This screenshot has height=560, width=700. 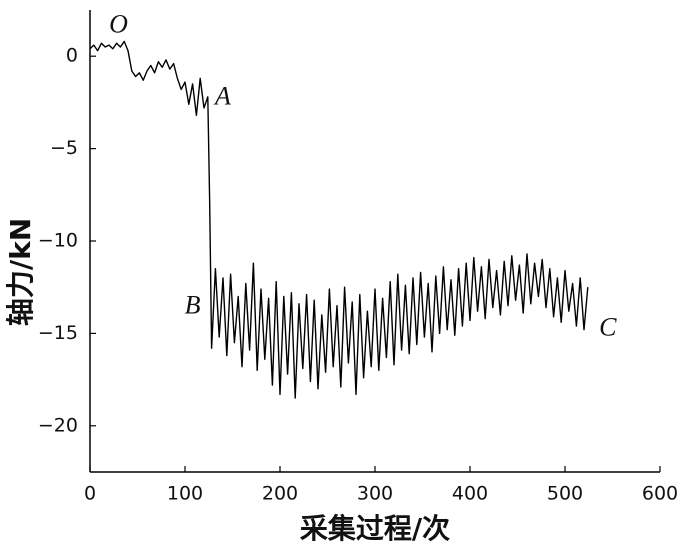 What do you see at coordinates (118, 24) in the screenshot?
I see `annotation: O` at bounding box center [118, 24].